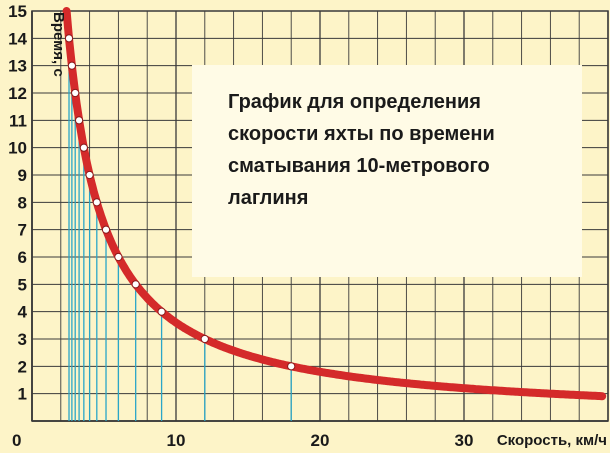 The width and height of the screenshot is (610, 453). Describe the element at coordinates (22, 366) in the screenshot. I see `y-tick-label: 2` at that location.